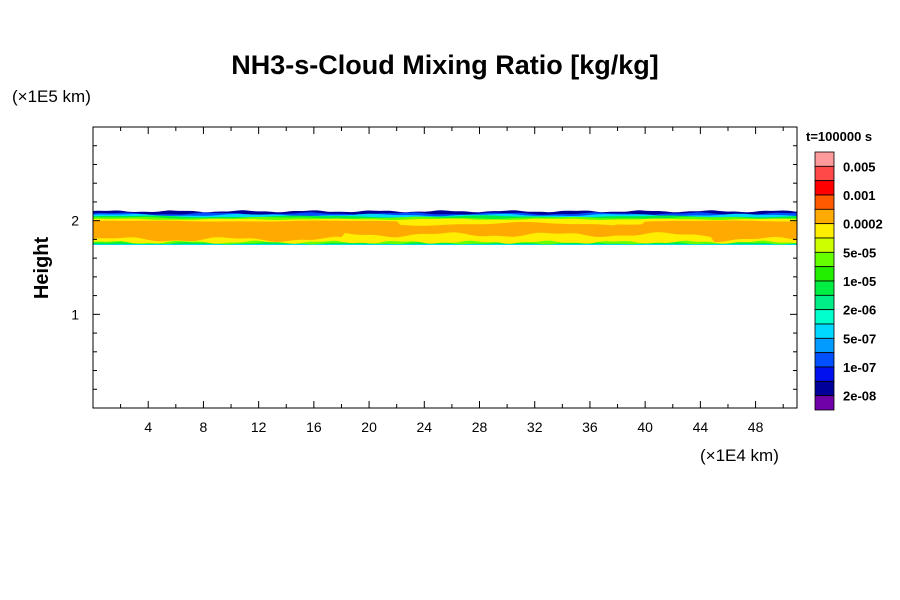  I want to click on x-unit-label: (×1E4 km), so click(739, 455).